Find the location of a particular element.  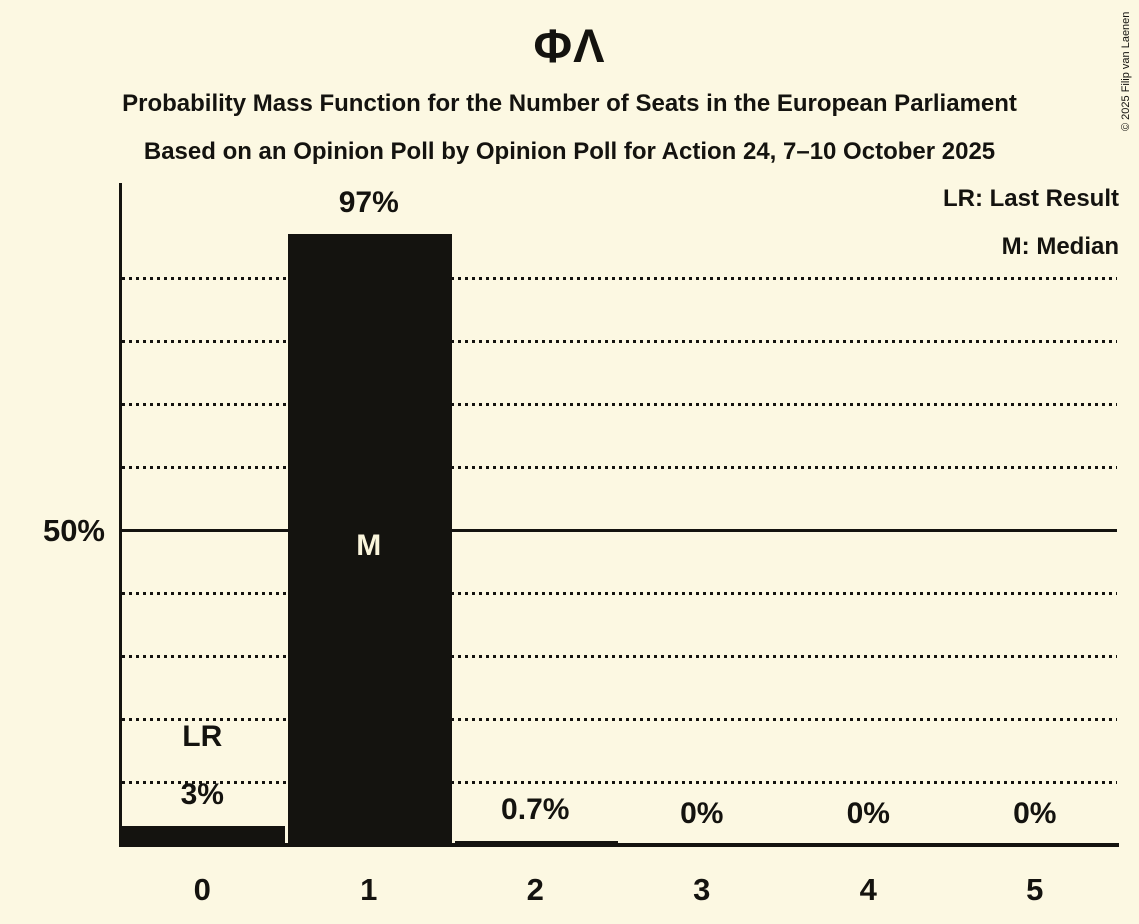

x-axis-tick-label-3: 3 is located at coordinates (702, 889).